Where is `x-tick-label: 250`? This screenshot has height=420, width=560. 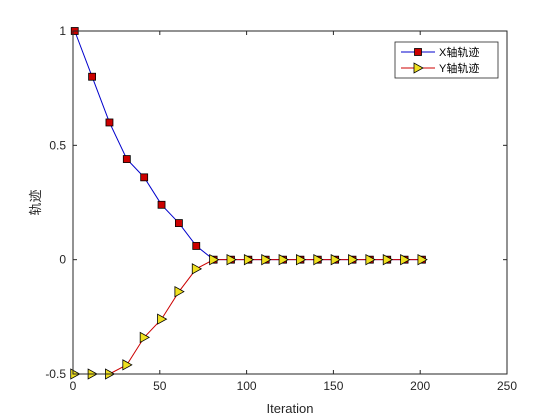 x-tick-label: 250 is located at coordinates (507, 386).